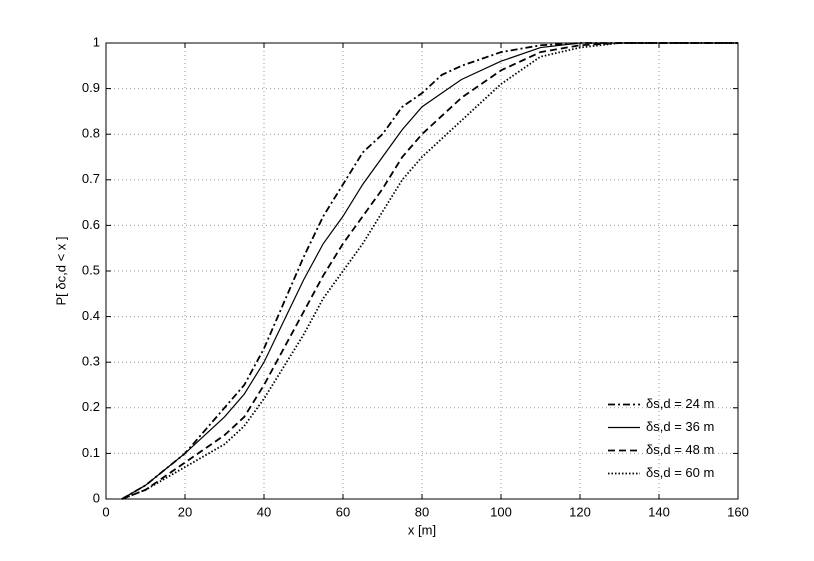 The width and height of the screenshot is (814, 561). I want to click on y-tick-label: 0.3, so click(91, 361).